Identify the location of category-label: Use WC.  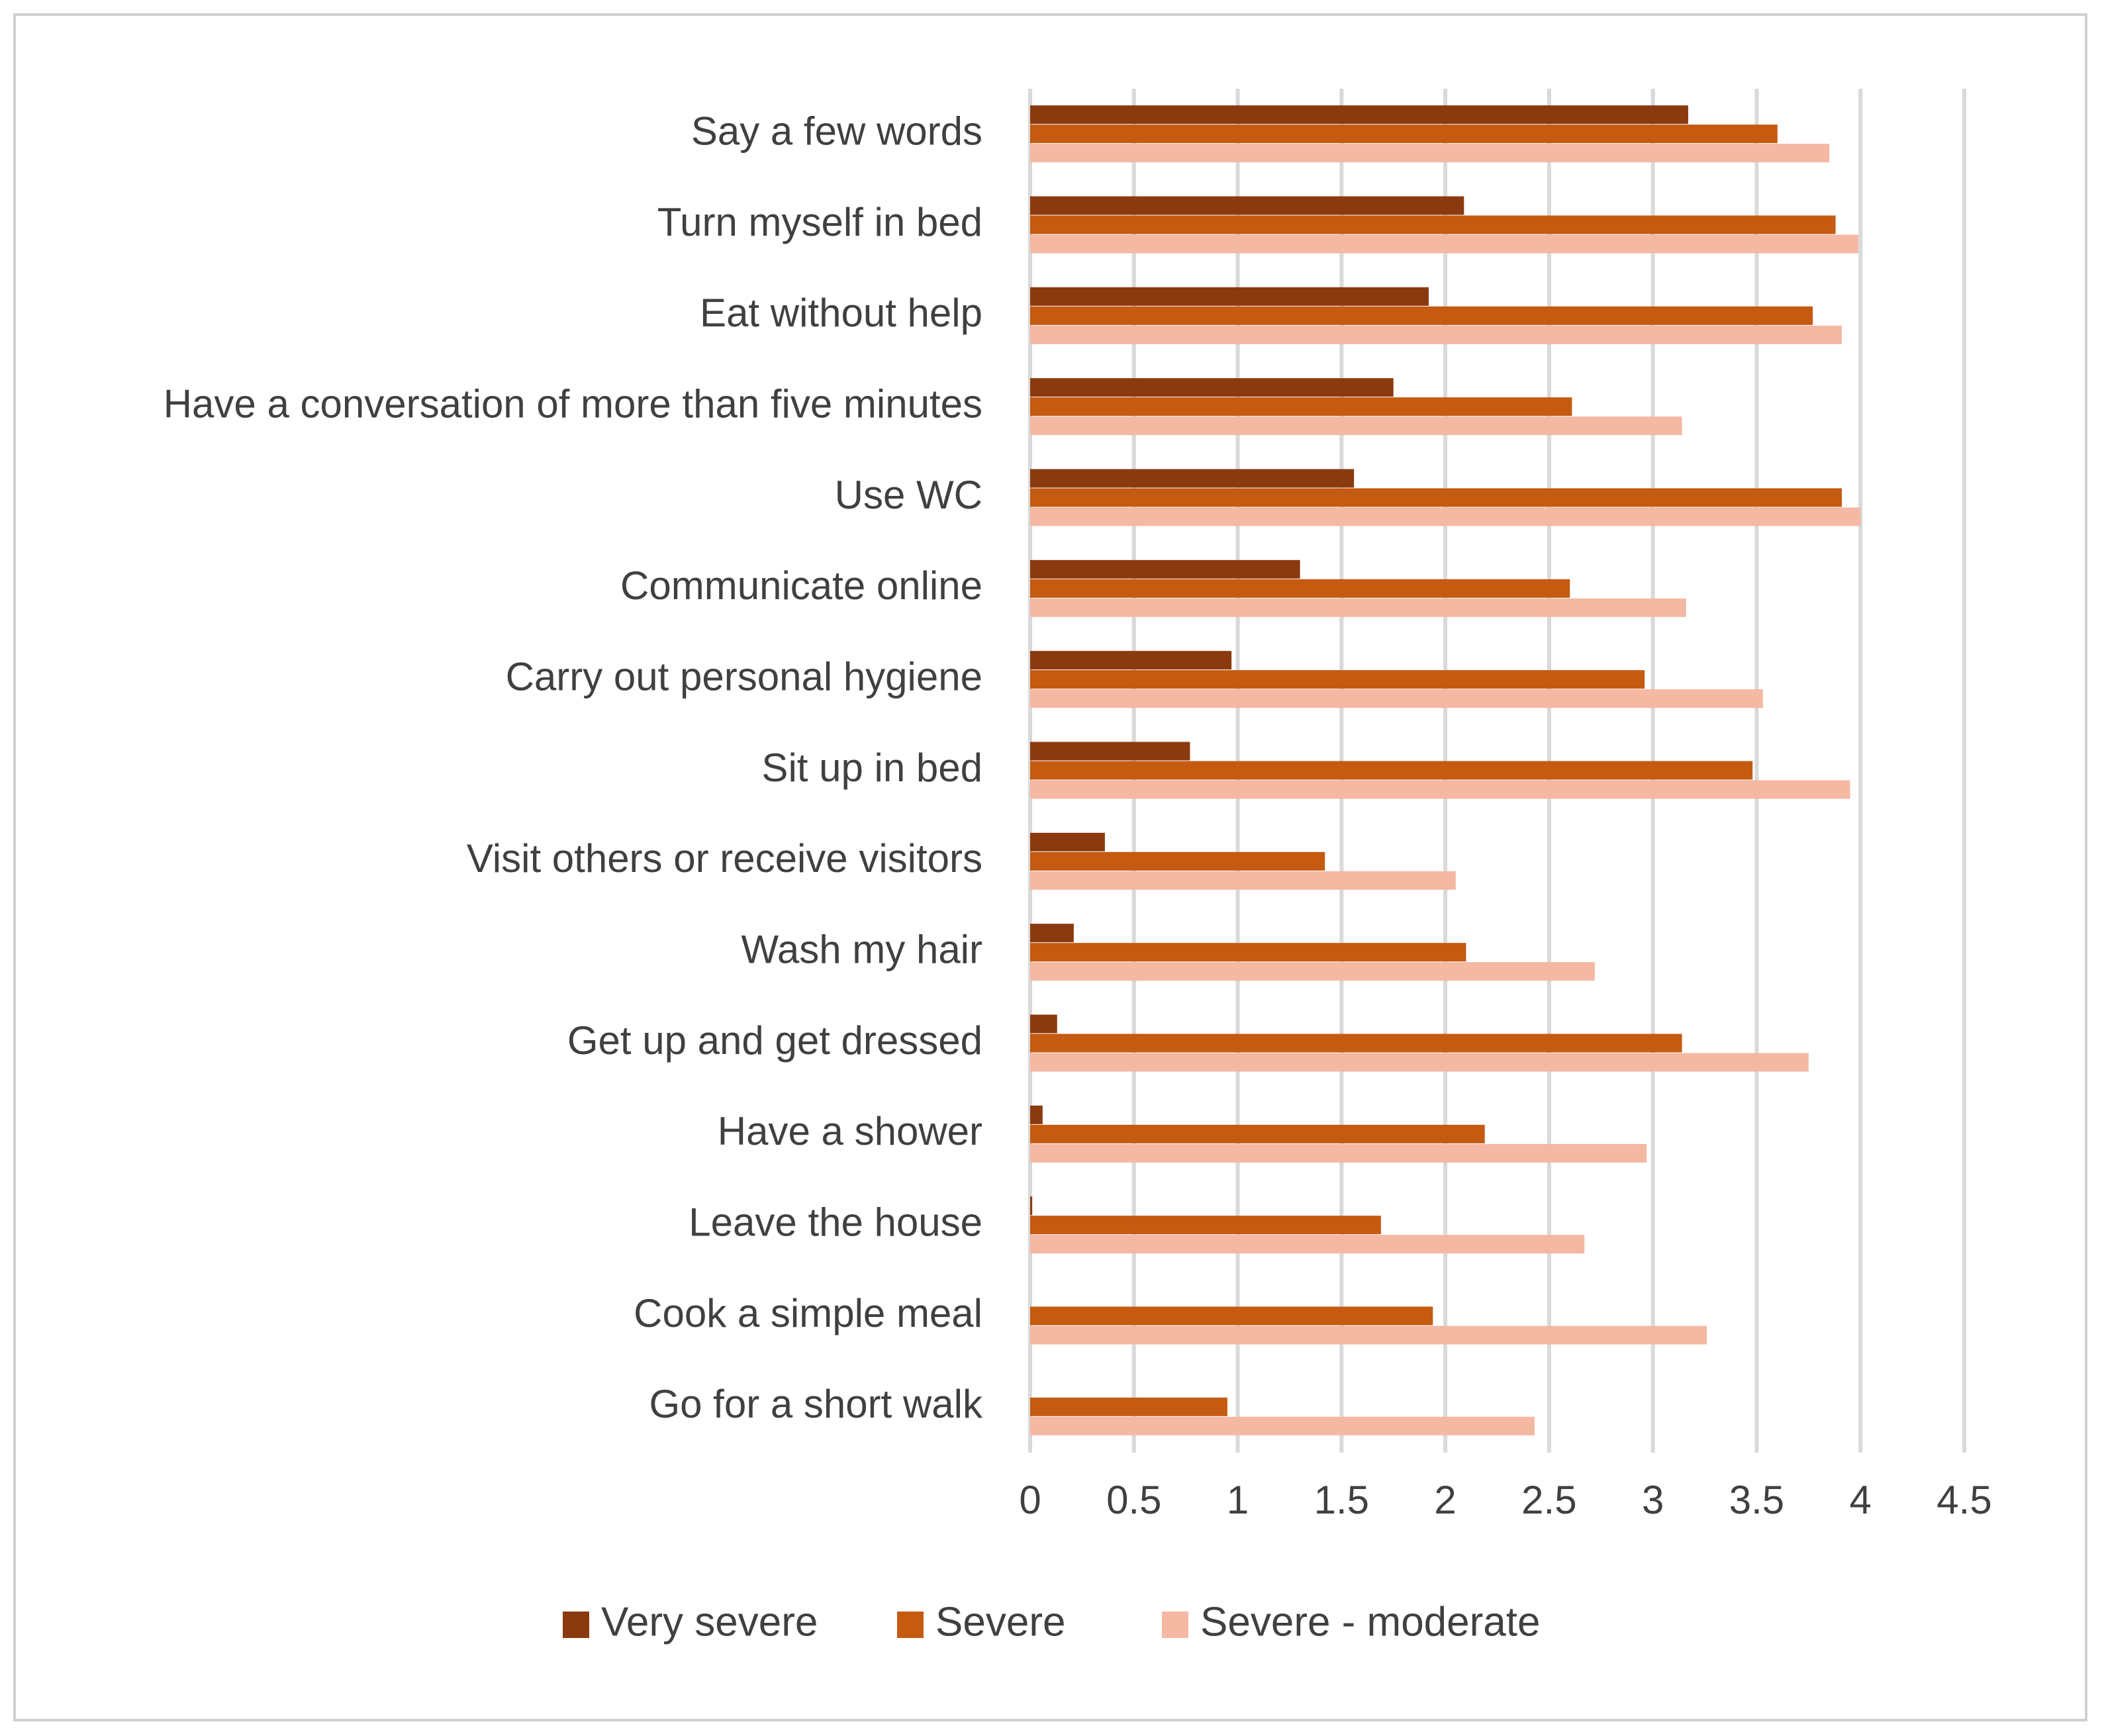
(909, 495).